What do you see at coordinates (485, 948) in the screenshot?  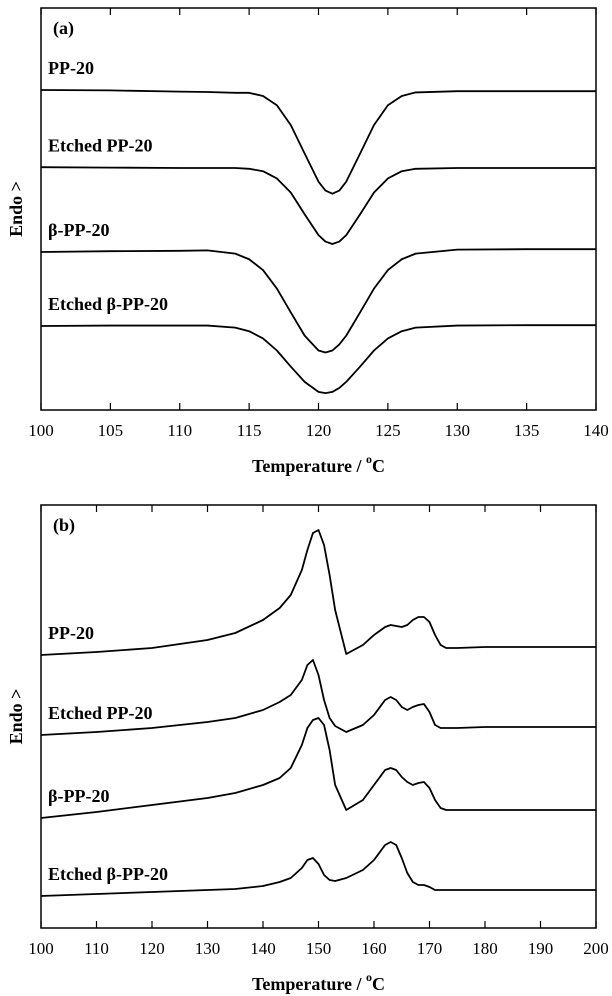 I see `x-tick-label: 180` at bounding box center [485, 948].